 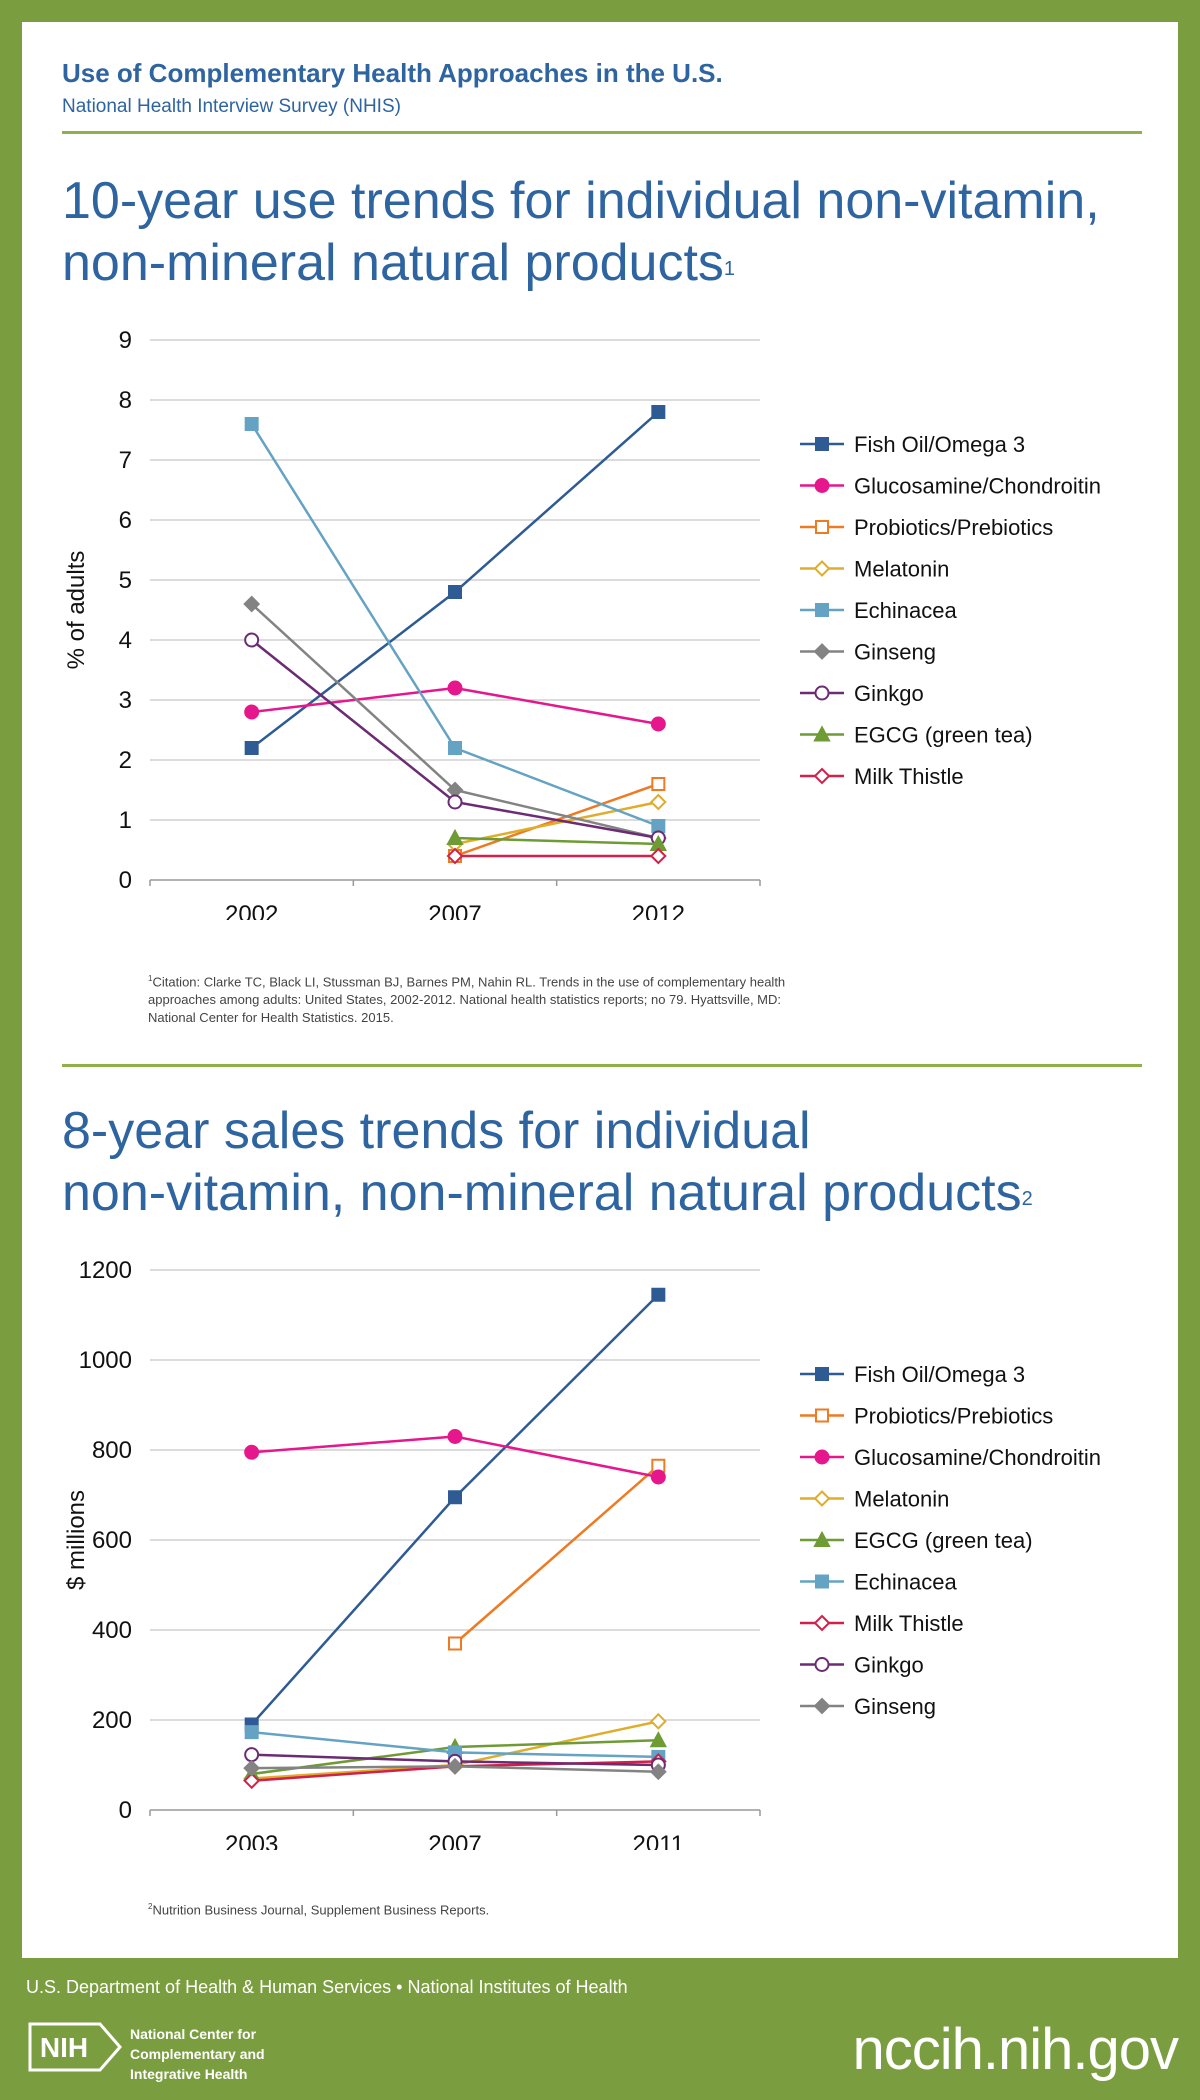 I want to click on sales-point-melatonin, so click(x=658, y=1721).